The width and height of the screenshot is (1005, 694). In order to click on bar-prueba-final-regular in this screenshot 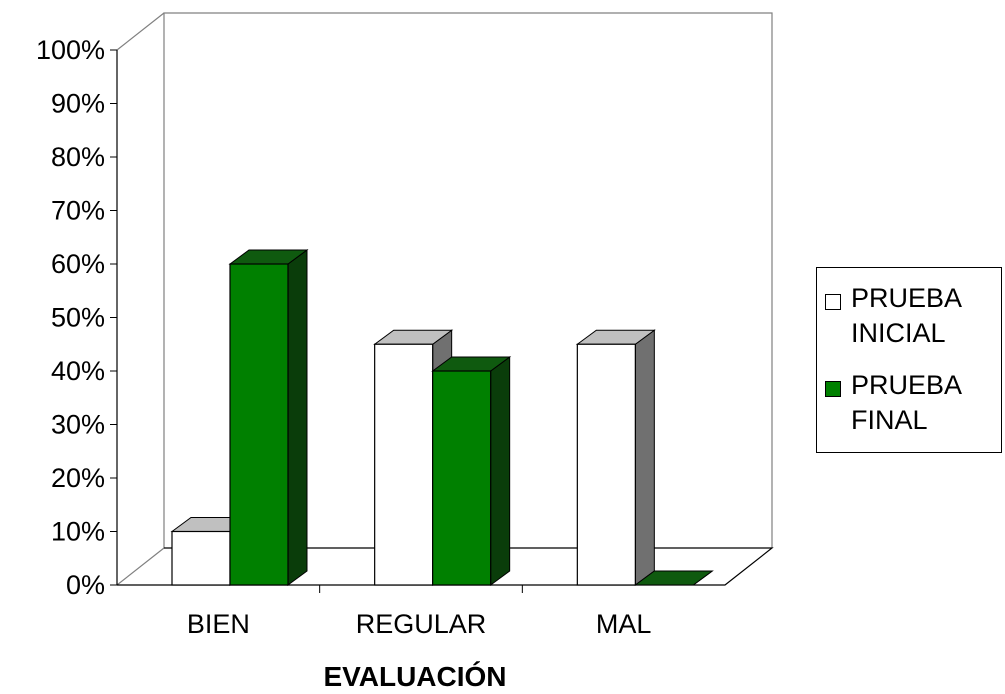, I will do `click(471, 471)`.